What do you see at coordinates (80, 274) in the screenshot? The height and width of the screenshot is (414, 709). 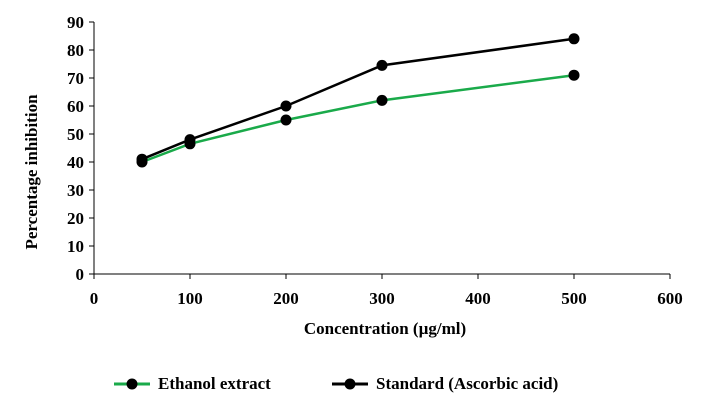 I see `y-tick-label: 0` at bounding box center [80, 274].